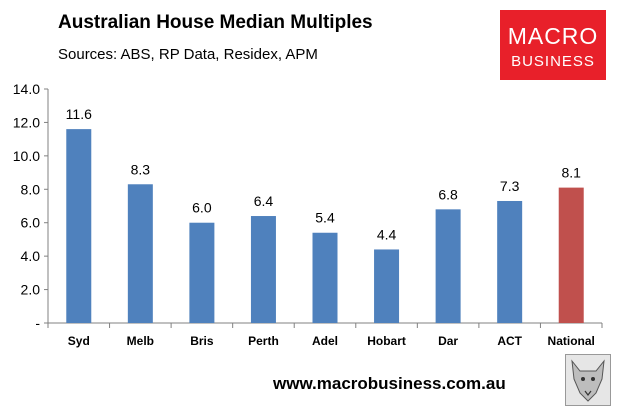 This screenshot has width=618, height=412. I want to click on y-tick-label: 8.0, so click(31, 189).